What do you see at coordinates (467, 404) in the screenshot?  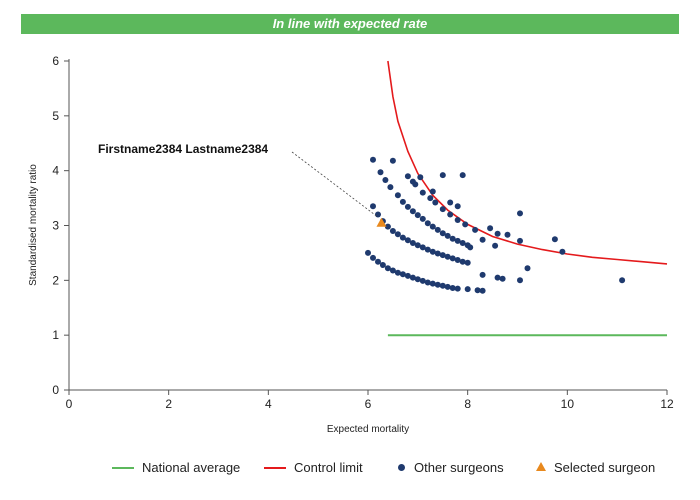 I see `x-tick-label: 8` at bounding box center [467, 404].